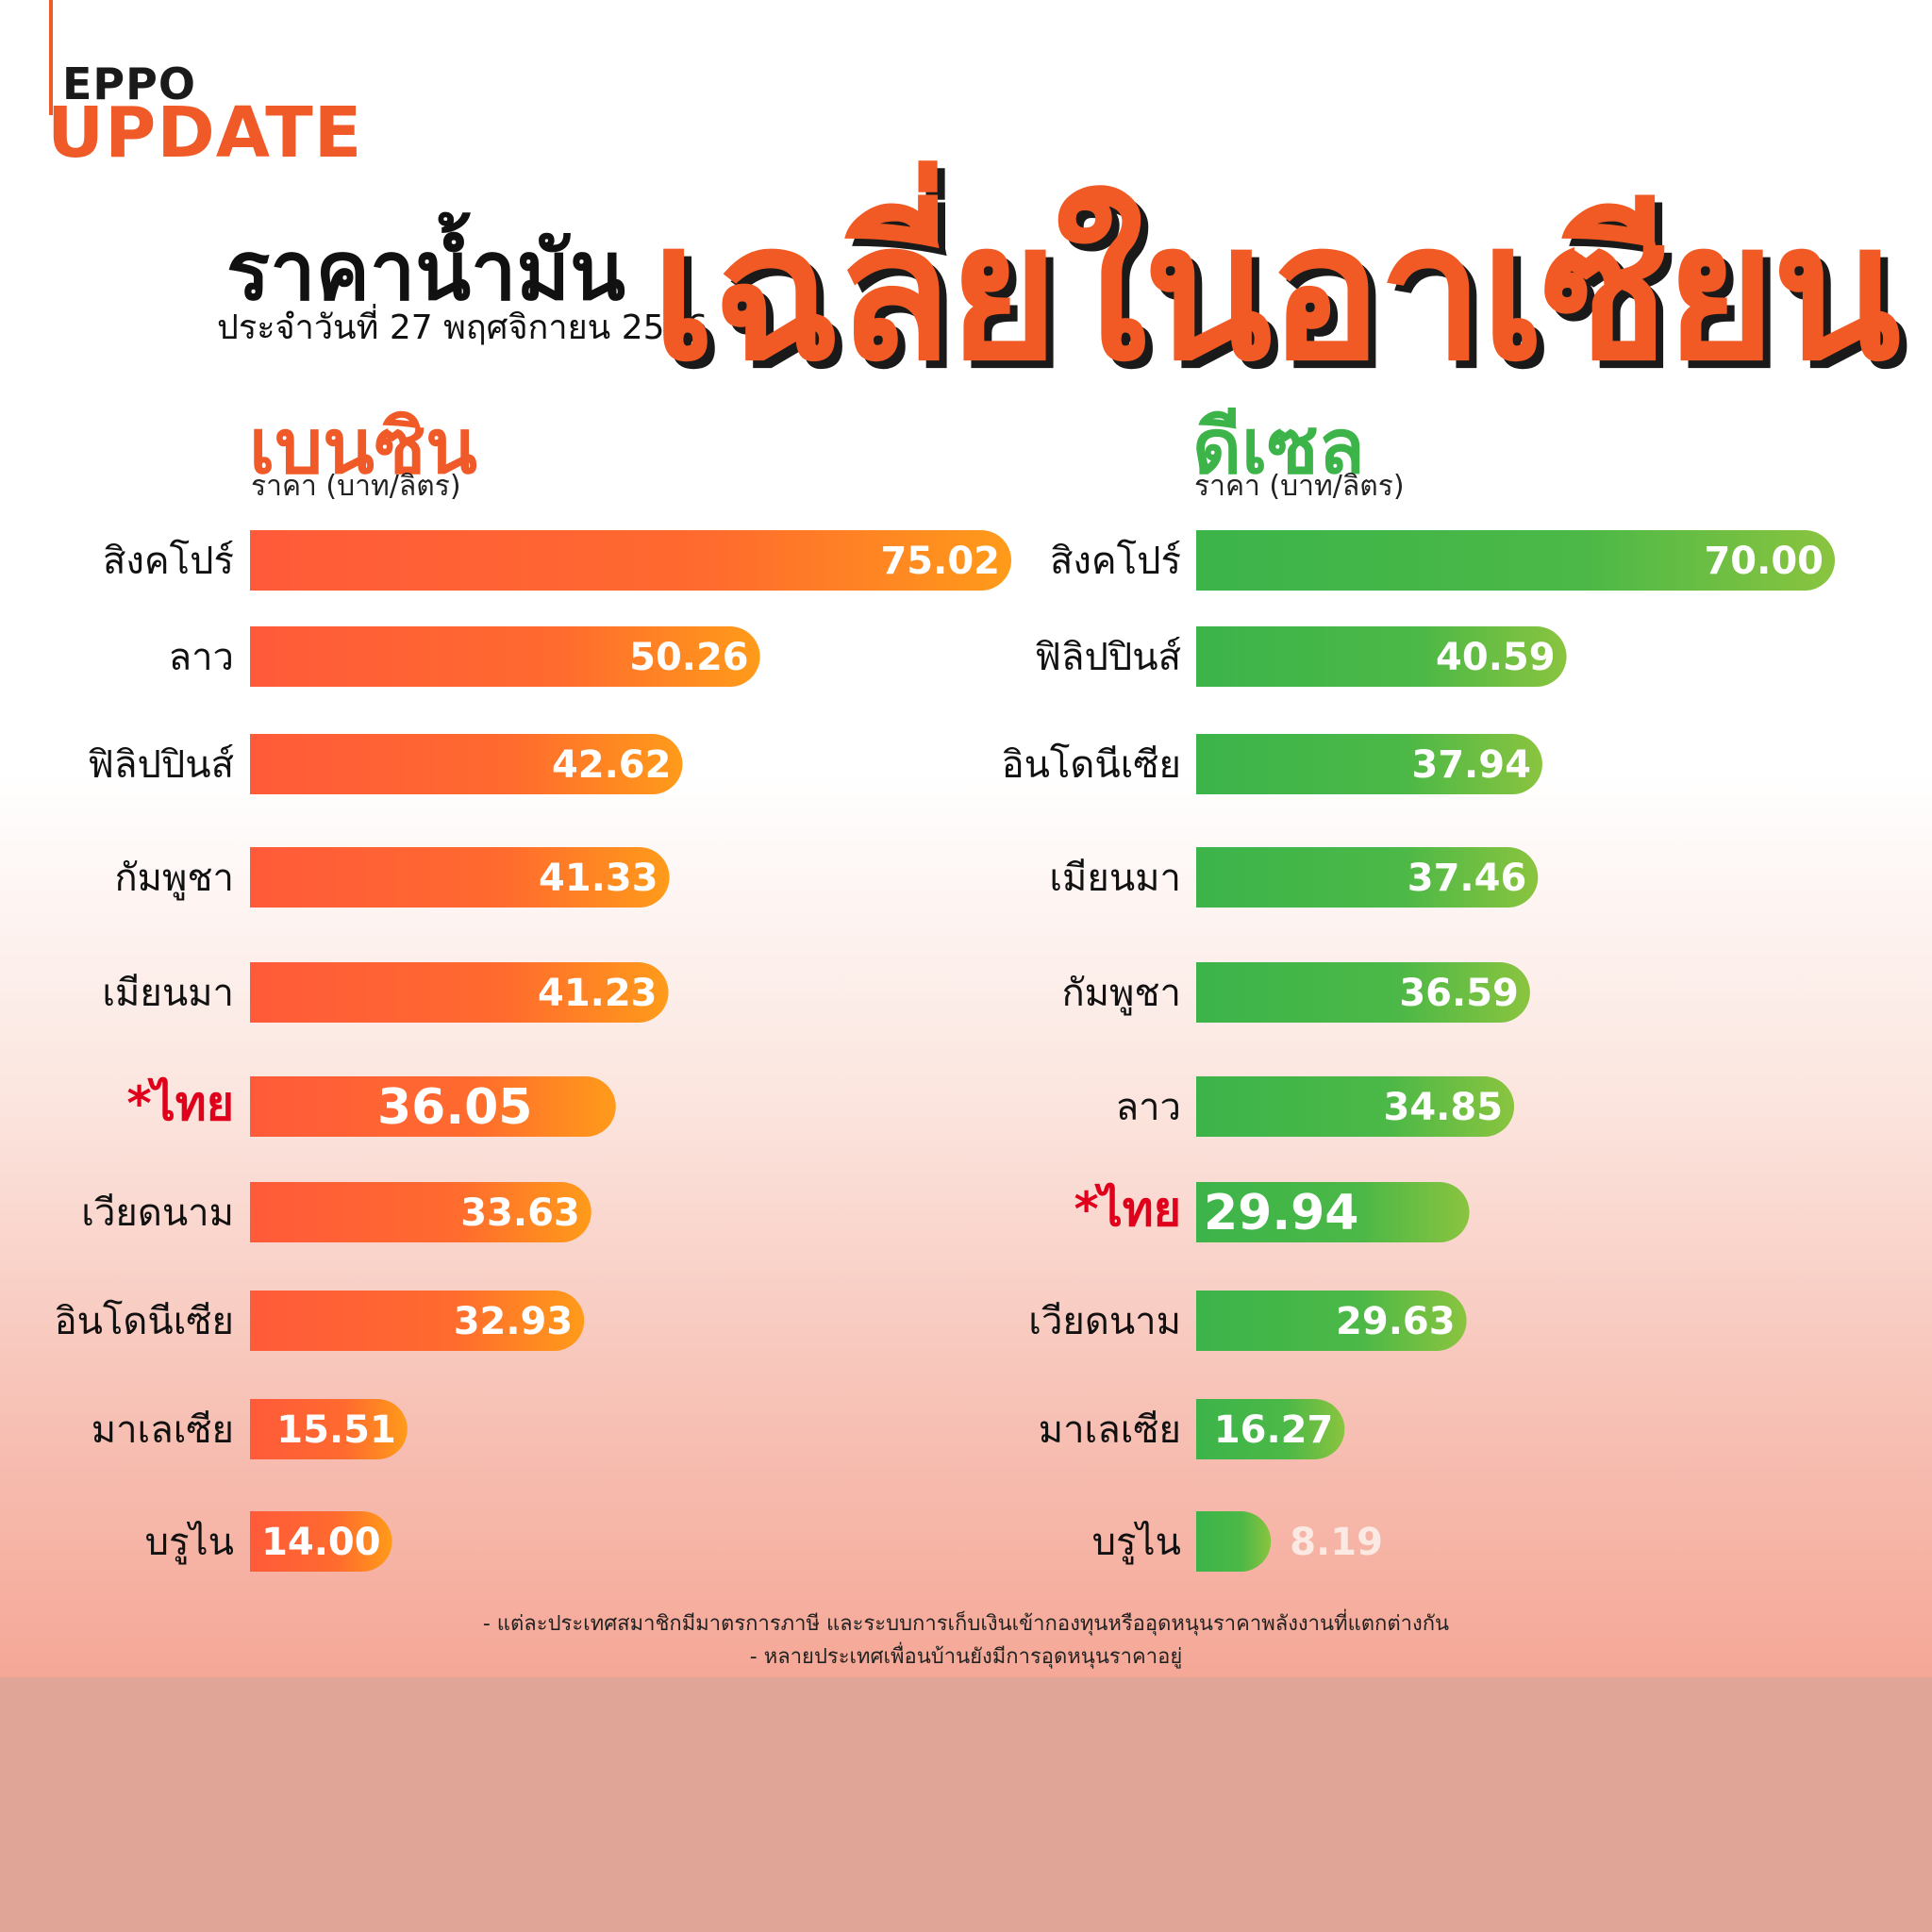  What do you see at coordinates (201, 658) in the screenshot?
I see `benzin-category-label: ลาว` at bounding box center [201, 658].